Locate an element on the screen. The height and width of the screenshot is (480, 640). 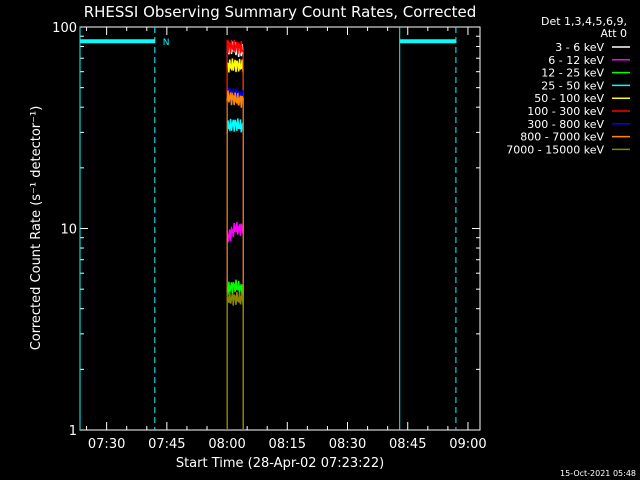
y-tick-label: 10 is located at coordinates (68, 230).